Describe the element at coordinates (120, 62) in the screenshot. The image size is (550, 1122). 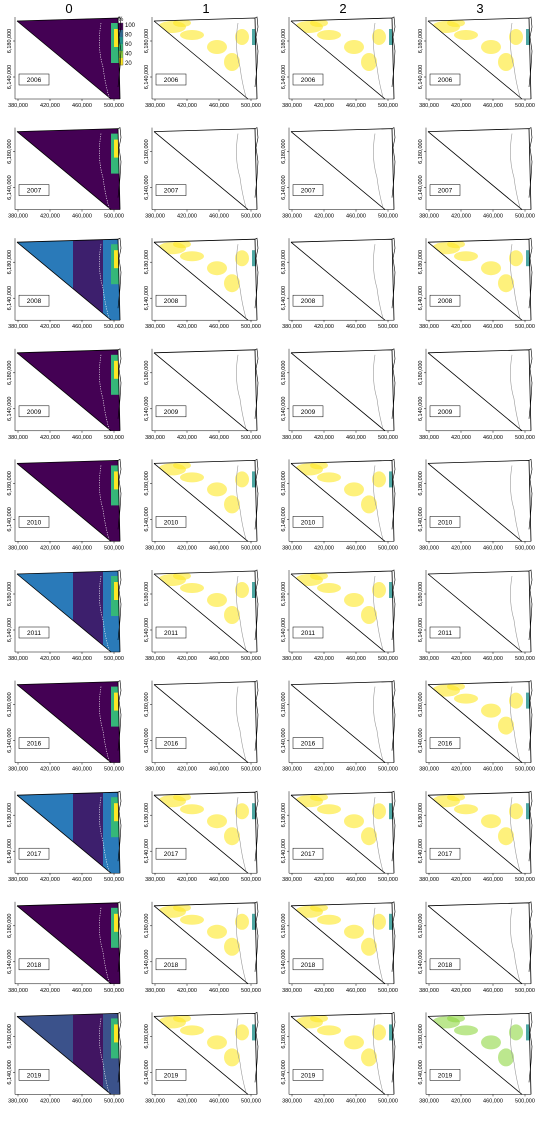
I see `legend-swatch` at that location.